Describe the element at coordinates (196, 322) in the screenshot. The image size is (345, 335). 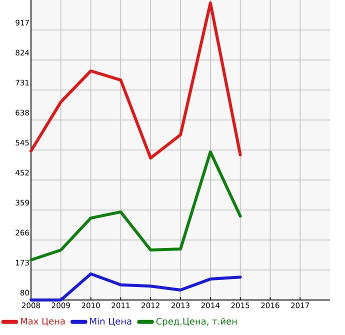
I see `legend-label: Сред.Цена, т.йен` at that location.